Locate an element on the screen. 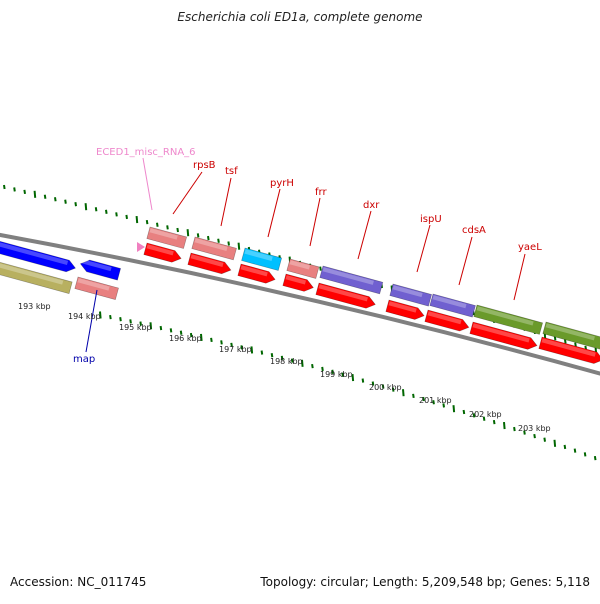  gene-dxr is located at coordinates (345, 295).